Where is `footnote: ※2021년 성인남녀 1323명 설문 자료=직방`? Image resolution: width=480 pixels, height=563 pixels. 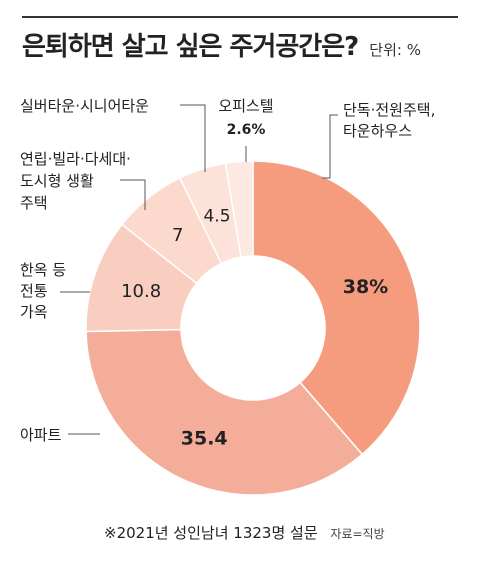
footnote: ※2021년 성인남녀 1323명 설문 자료=직방 is located at coordinates (244, 532).